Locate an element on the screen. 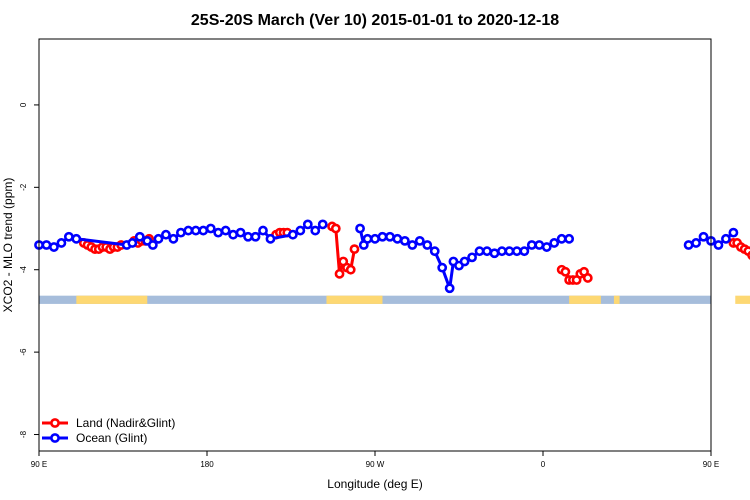 The image size is (750, 500). x-tick-label-0: 90 E is located at coordinates (39, 464).